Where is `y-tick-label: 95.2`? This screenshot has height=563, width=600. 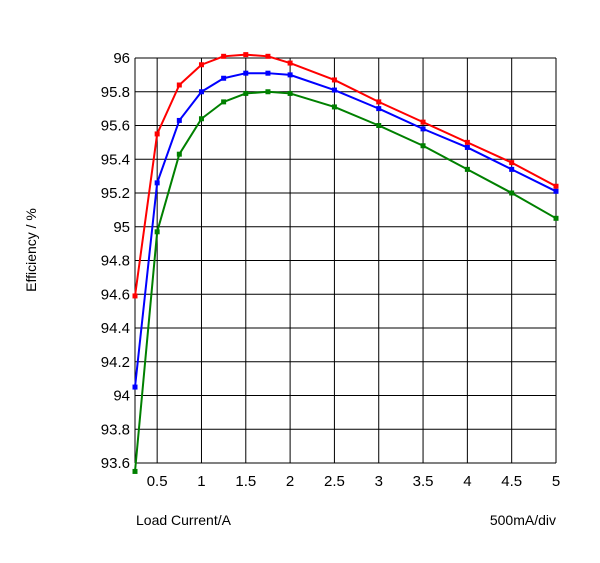
y-tick-label: 95.2 is located at coordinates (115, 193).